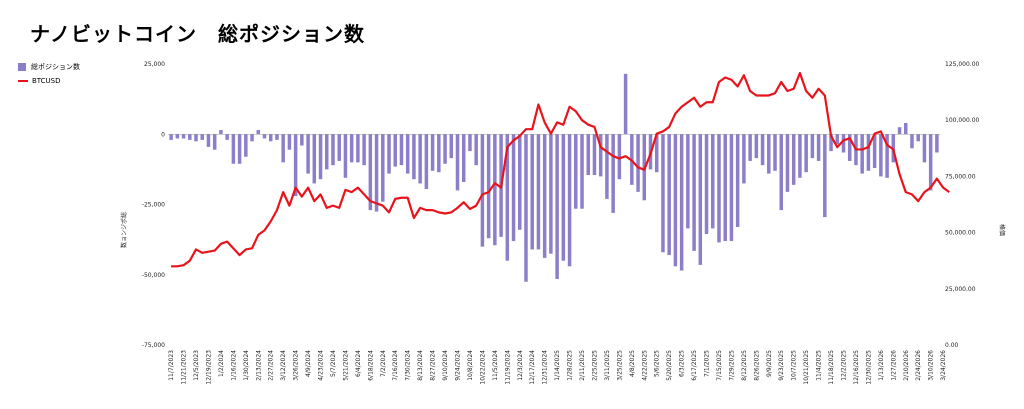  Describe the element at coordinates (607, 365) in the screenshot. I see `x-tick-label: 3/11/2025` at that location.